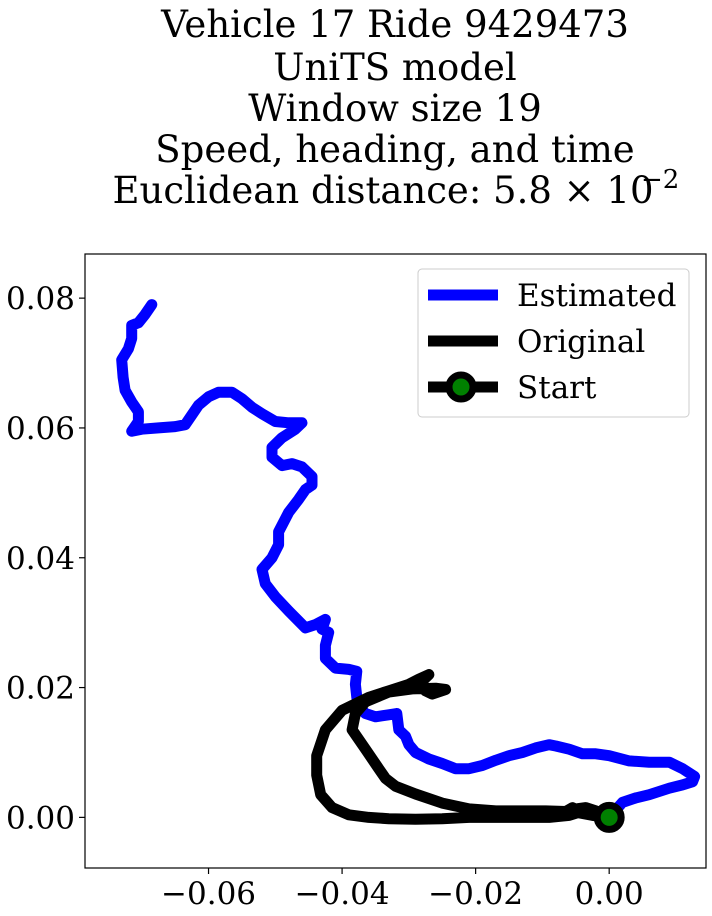 Image resolution: width=712 pixels, height=916 pixels. I want to click on y-tick-label: 0.00, so click(40, 818).